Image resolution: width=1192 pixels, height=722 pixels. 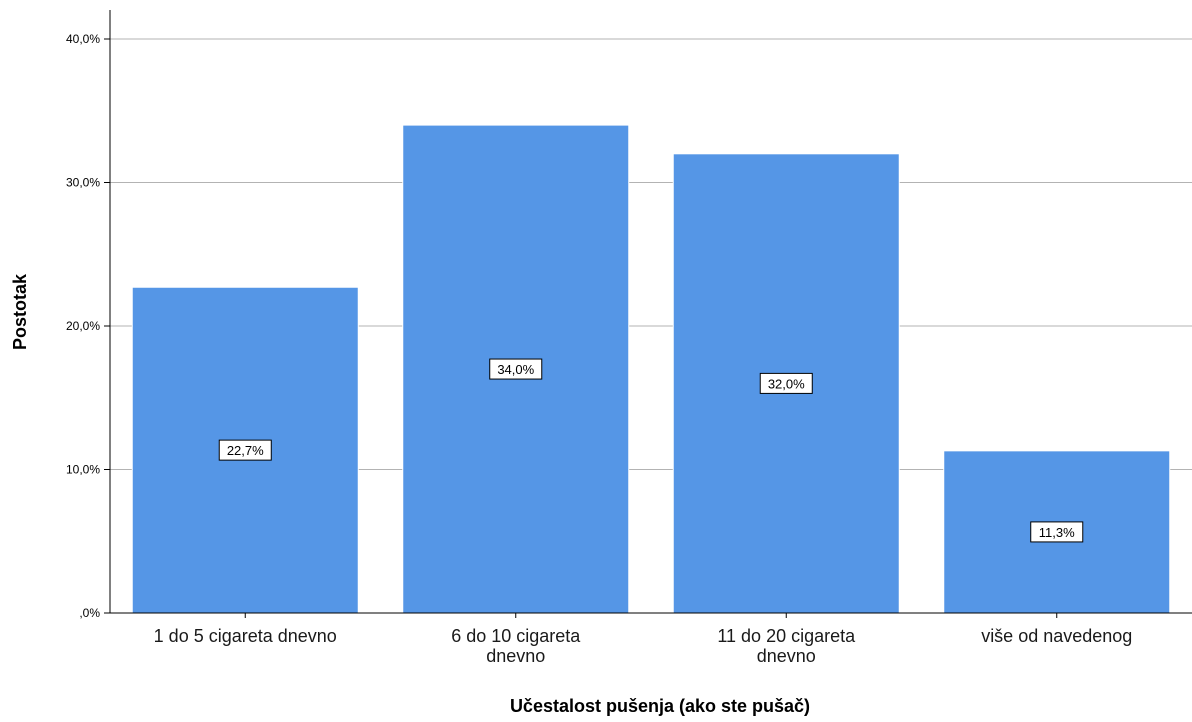 I want to click on y-tick-label: 20,0%, so click(x=83, y=326).